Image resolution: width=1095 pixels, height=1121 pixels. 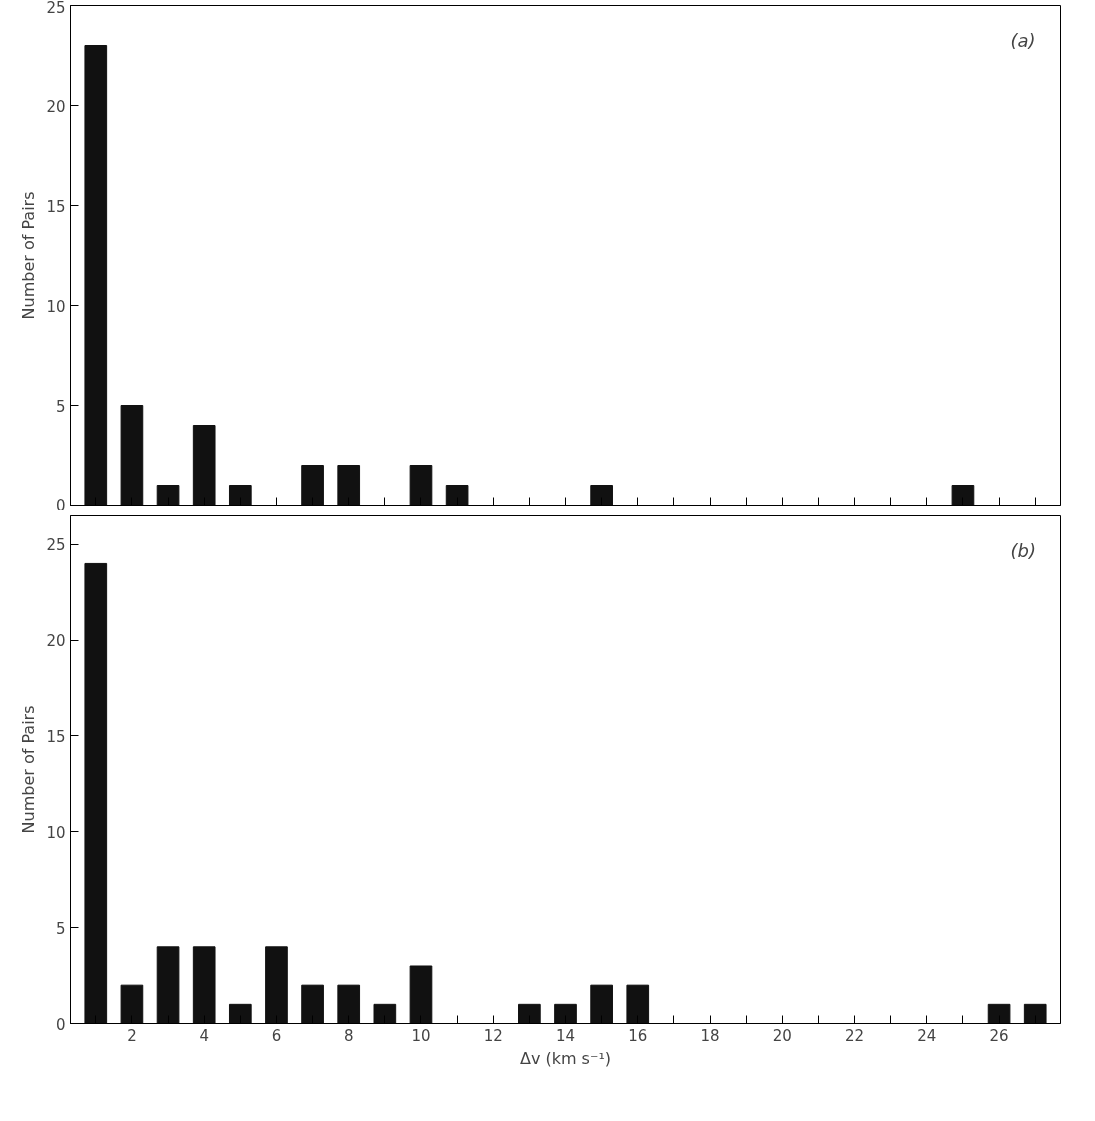 I want to click on x-tick-label: 24, so click(x=927, y=1035).